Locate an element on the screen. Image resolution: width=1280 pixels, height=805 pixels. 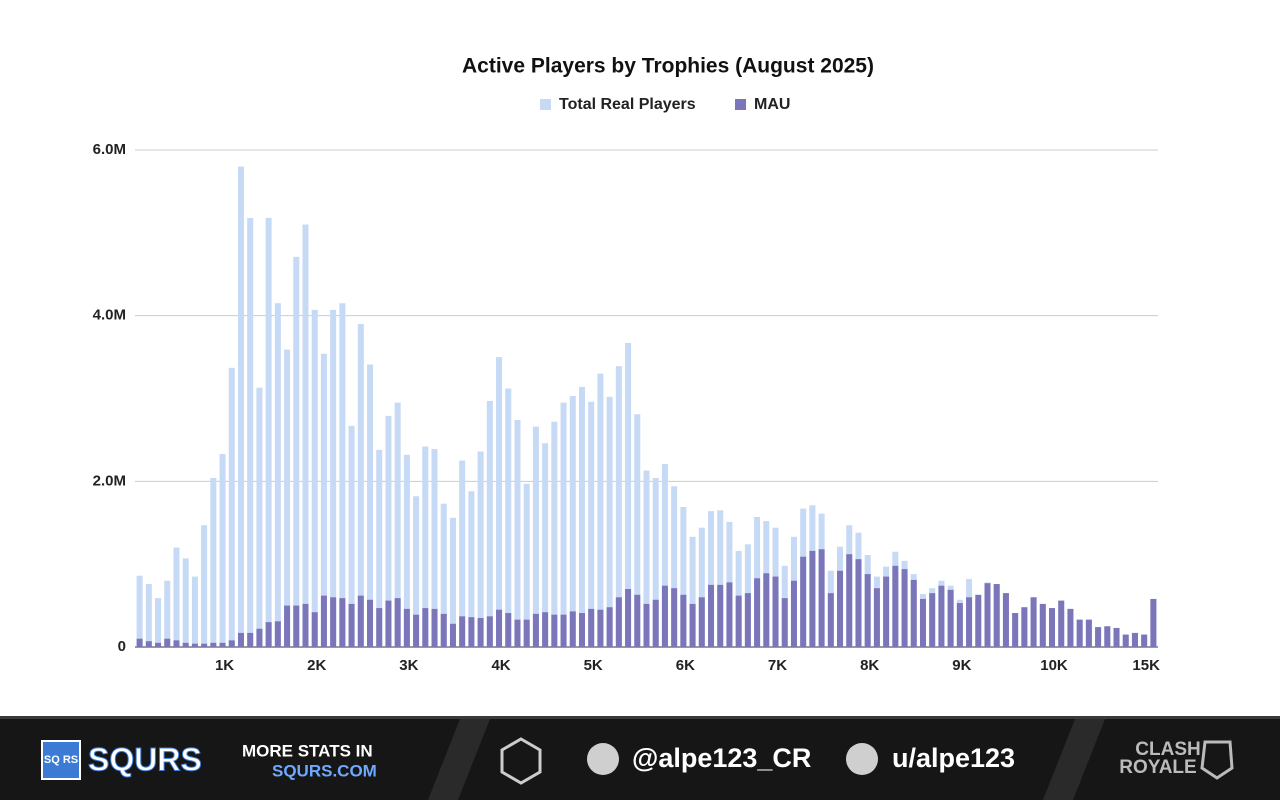
x-tick-label: 2K is located at coordinates (316, 665).